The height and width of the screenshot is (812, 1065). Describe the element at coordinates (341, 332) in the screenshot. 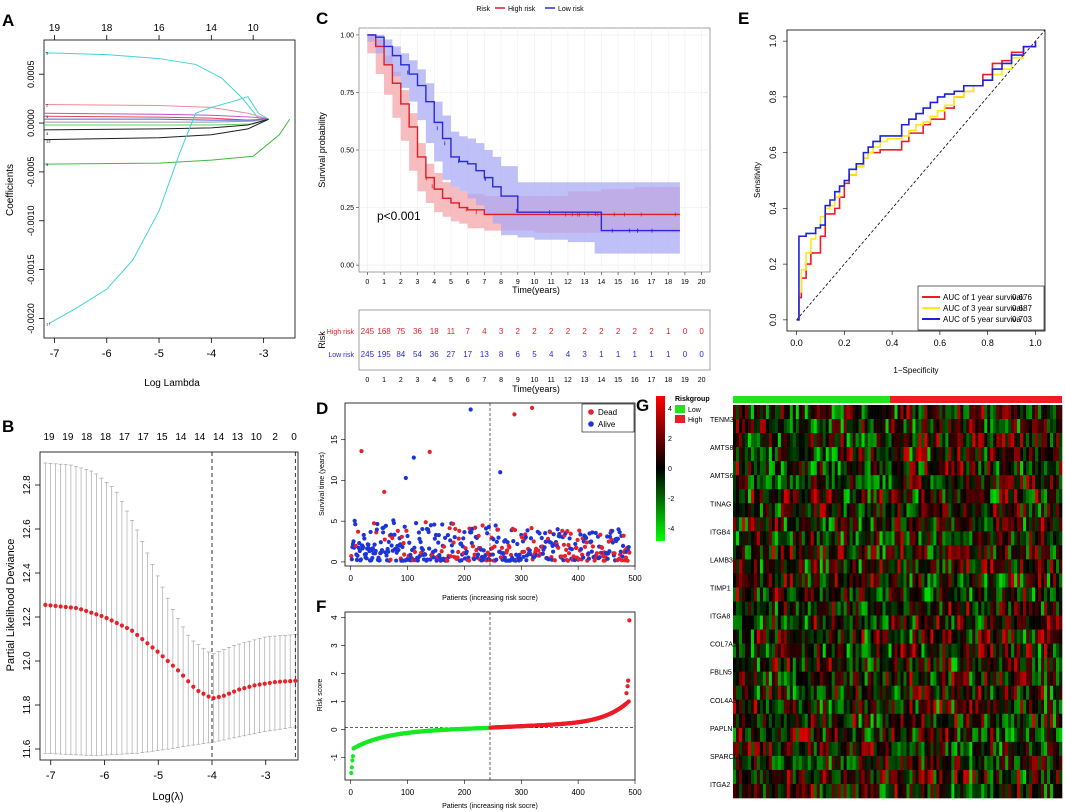

I see `risk-table-row-label: High risk` at that location.